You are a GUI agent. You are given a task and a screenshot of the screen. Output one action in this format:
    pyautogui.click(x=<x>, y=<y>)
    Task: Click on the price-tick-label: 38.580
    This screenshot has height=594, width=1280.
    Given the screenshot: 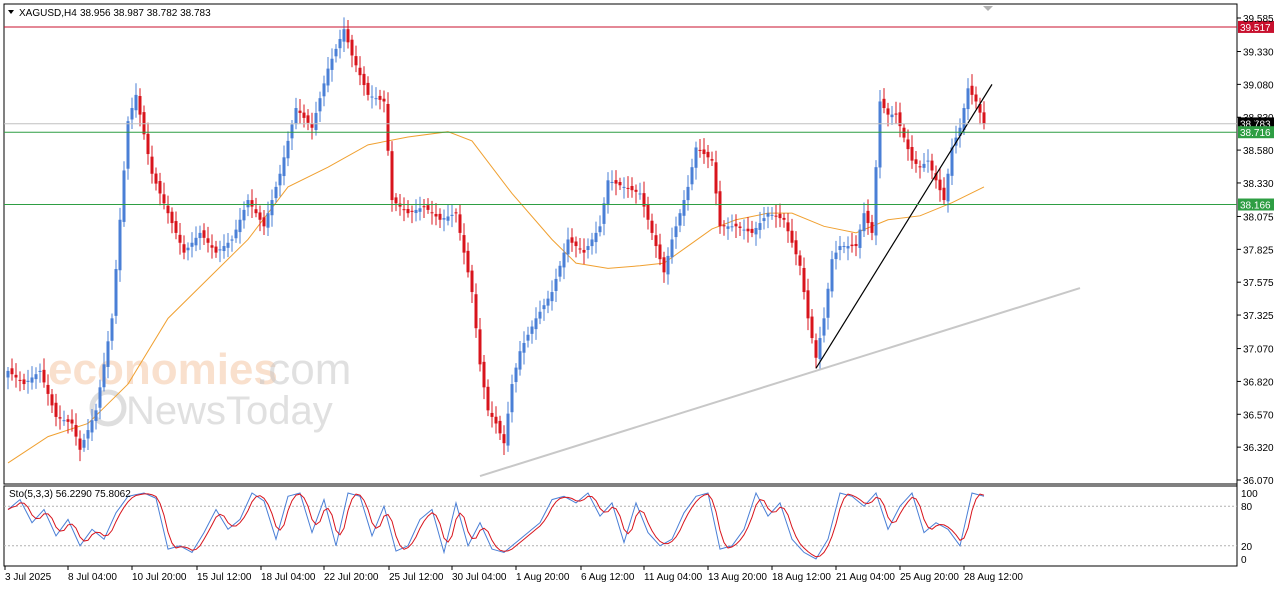 What is the action you would take?
    pyautogui.click(x=1258, y=151)
    